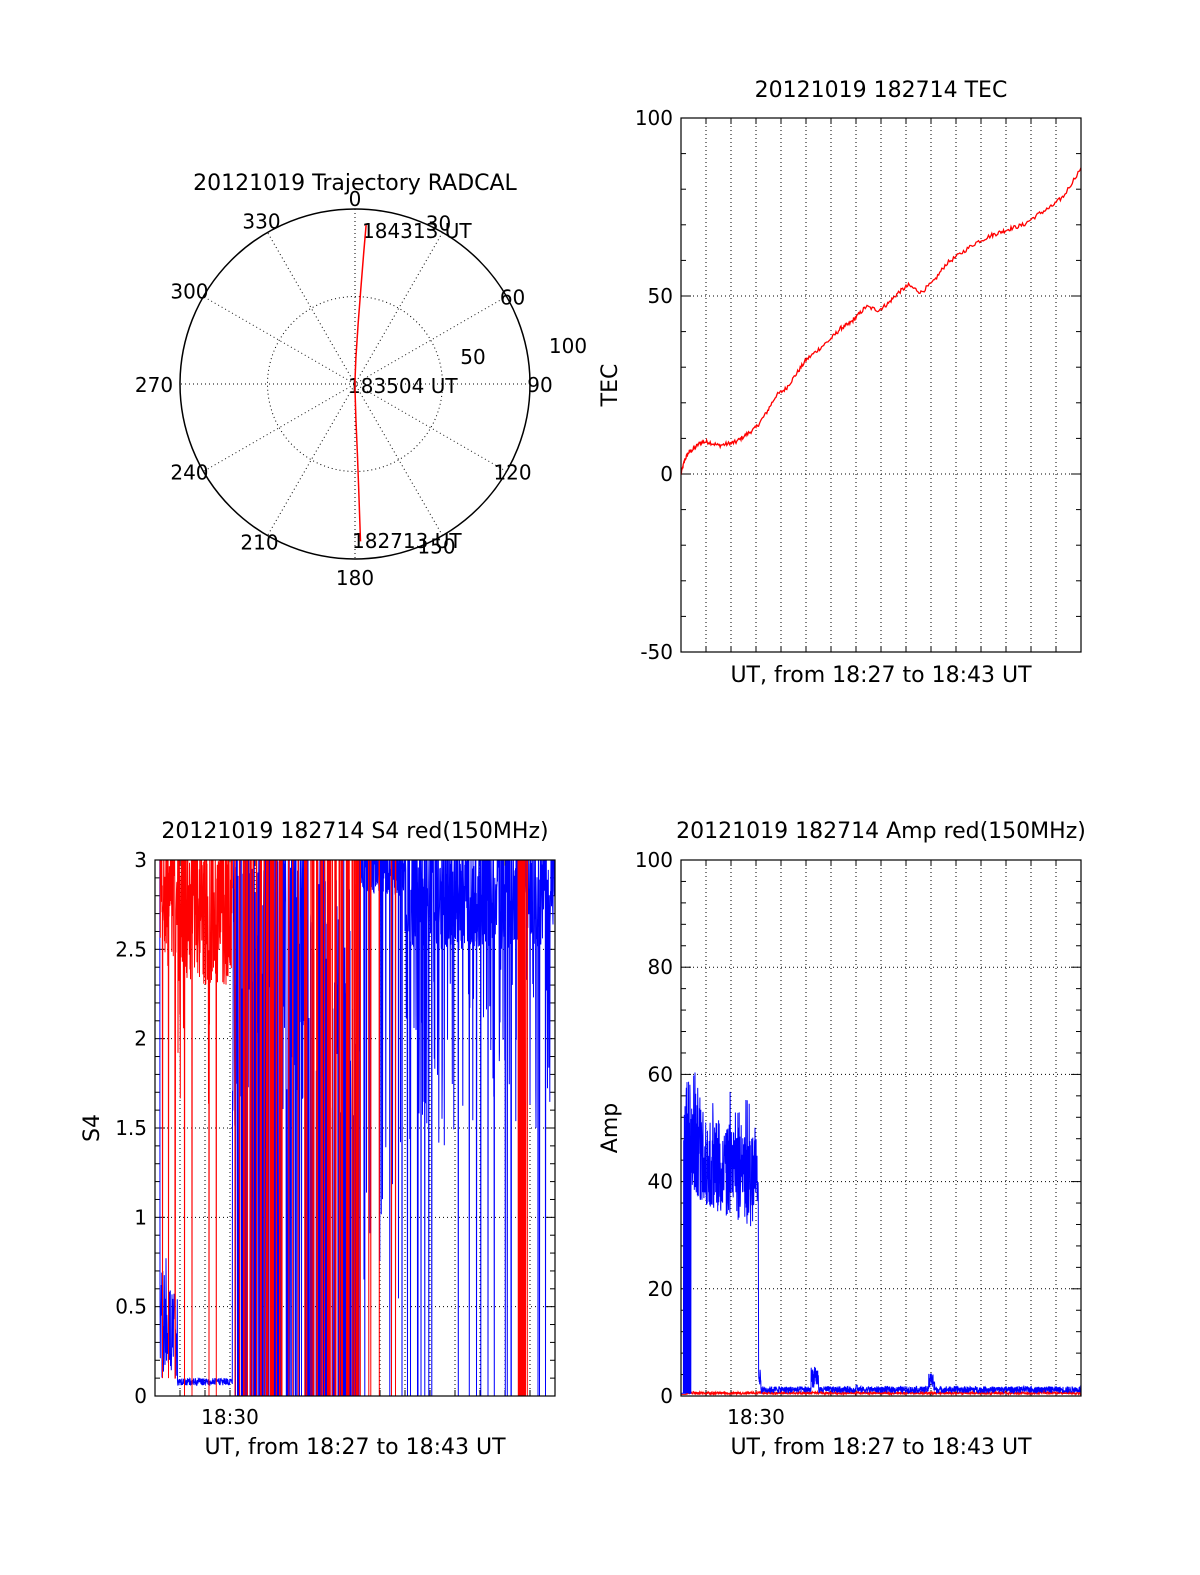 The image size is (1200, 1575). What do you see at coordinates (568, 346) in the screenshot?
I see `polar-radial-label: 100` at bounding box center [568, 346].